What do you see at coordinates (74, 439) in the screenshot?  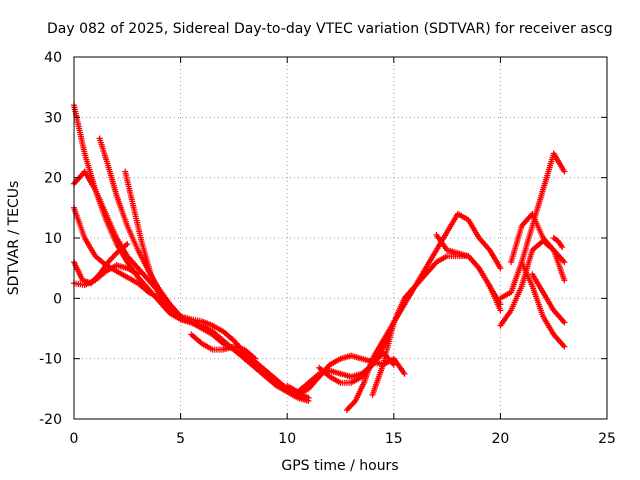 I see `x-tick-label: 0` at bounding box center [74, 439].